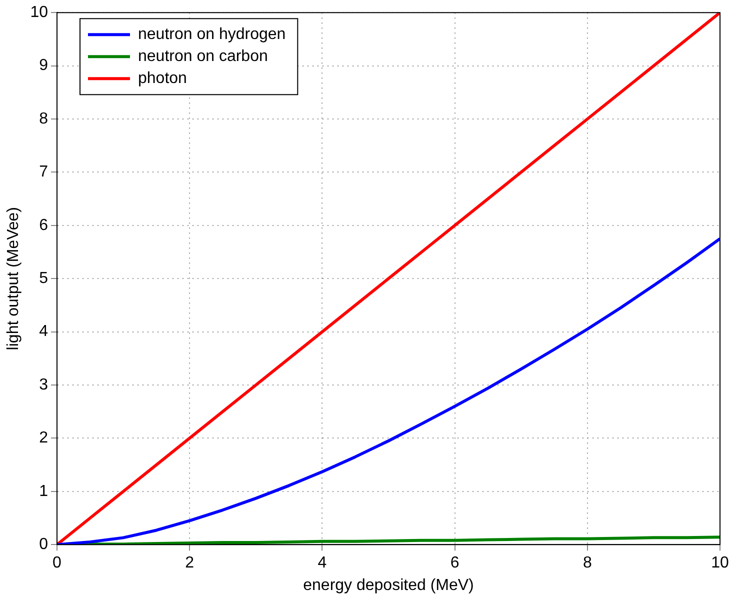  Describe the element at coordinates (39, 13) in the screenshot. I see `y-tick-label: 10` at that location.